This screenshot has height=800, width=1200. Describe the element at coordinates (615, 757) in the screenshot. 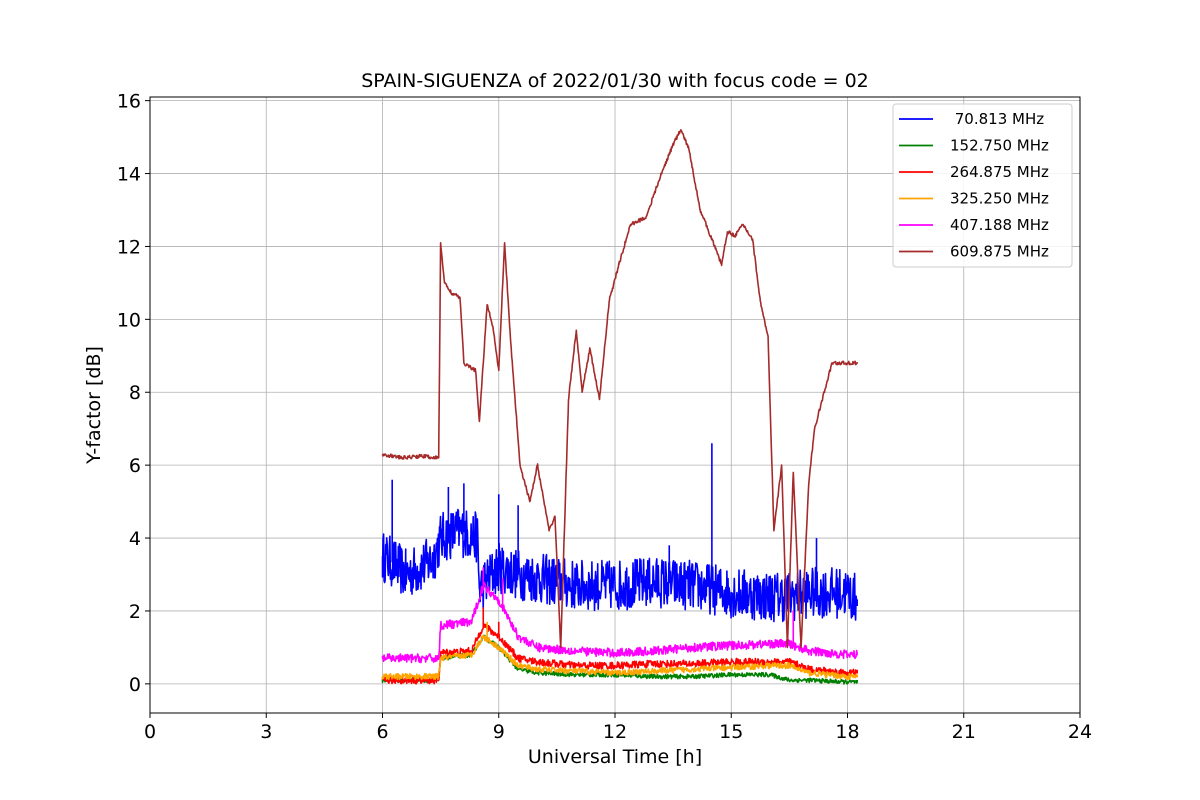

I see `x-axis-label: Universal Time [h]` at that location.